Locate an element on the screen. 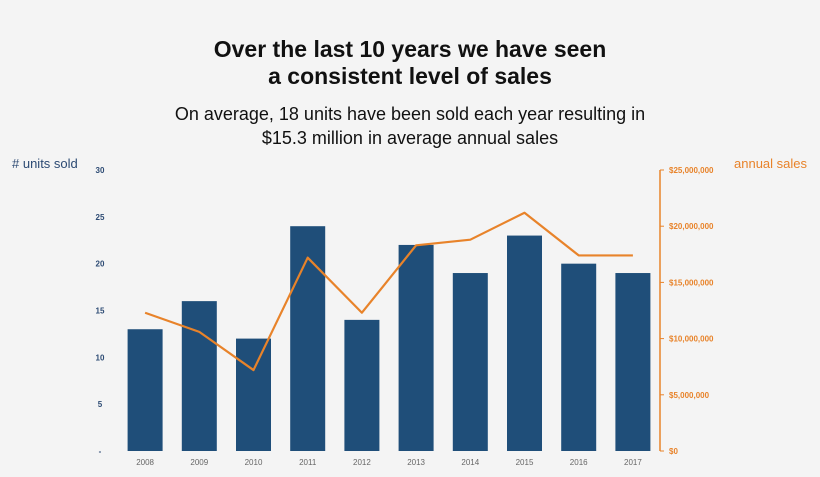 The image size is (820, 477). left-axis-tick-label: - is located at coordinates (100, 451).